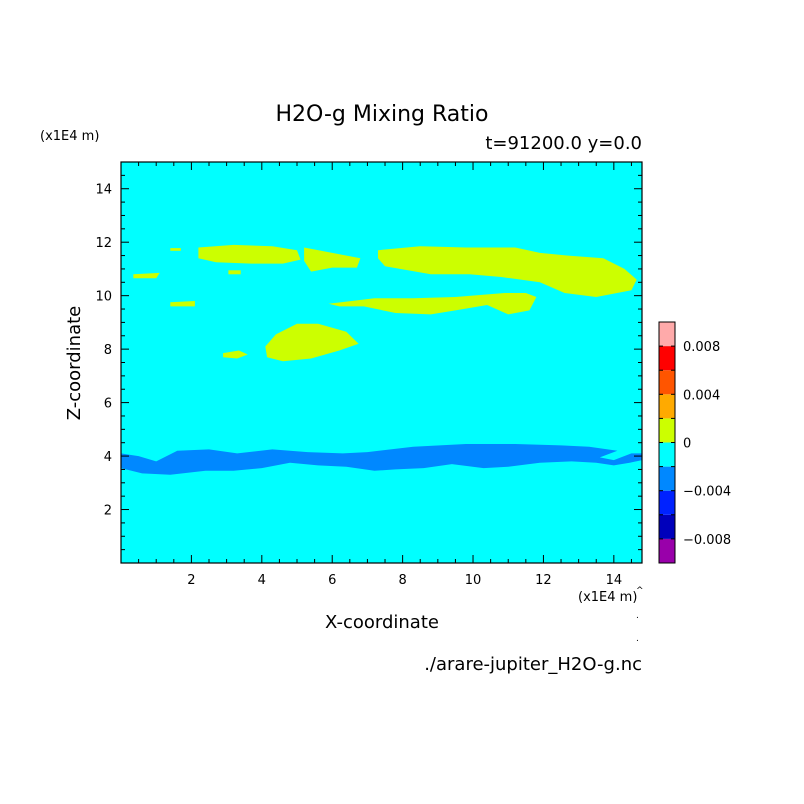  I want to click on x-tick-label: 14, so click(614, 580).